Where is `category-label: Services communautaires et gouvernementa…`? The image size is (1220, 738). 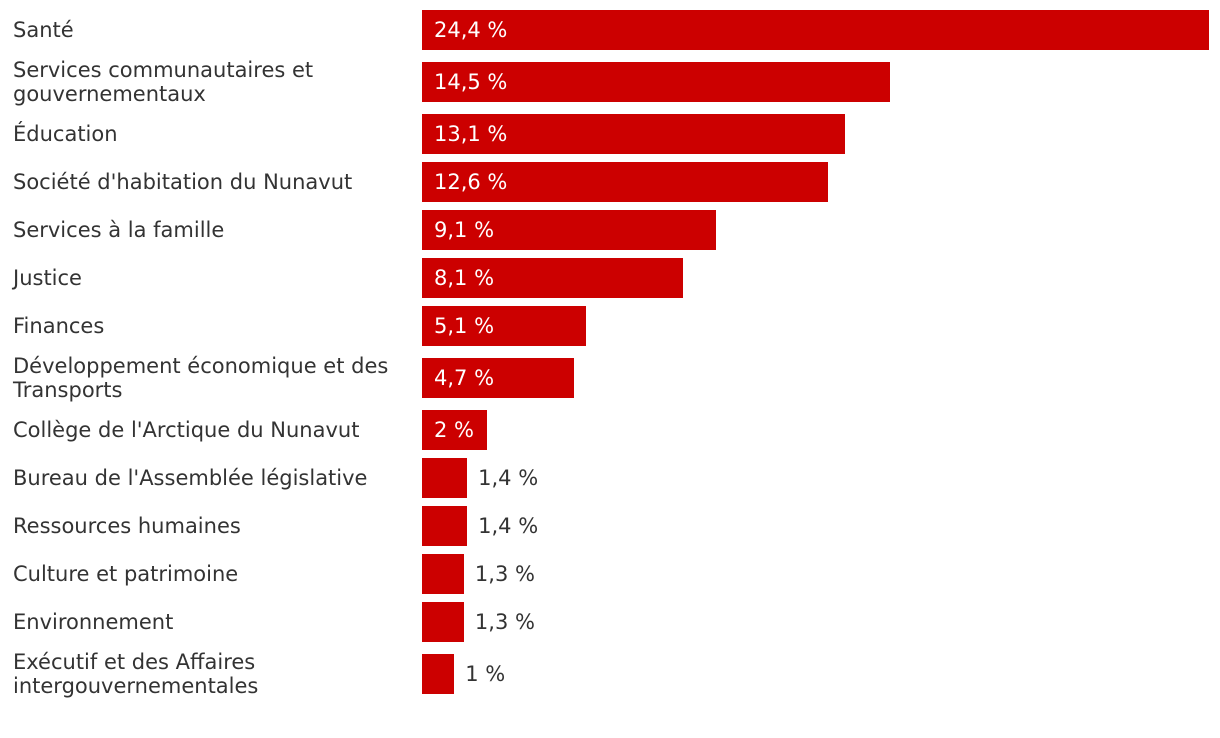
category-label: Services communautaires et gouvernementa… is located at coordinates (163, 82).